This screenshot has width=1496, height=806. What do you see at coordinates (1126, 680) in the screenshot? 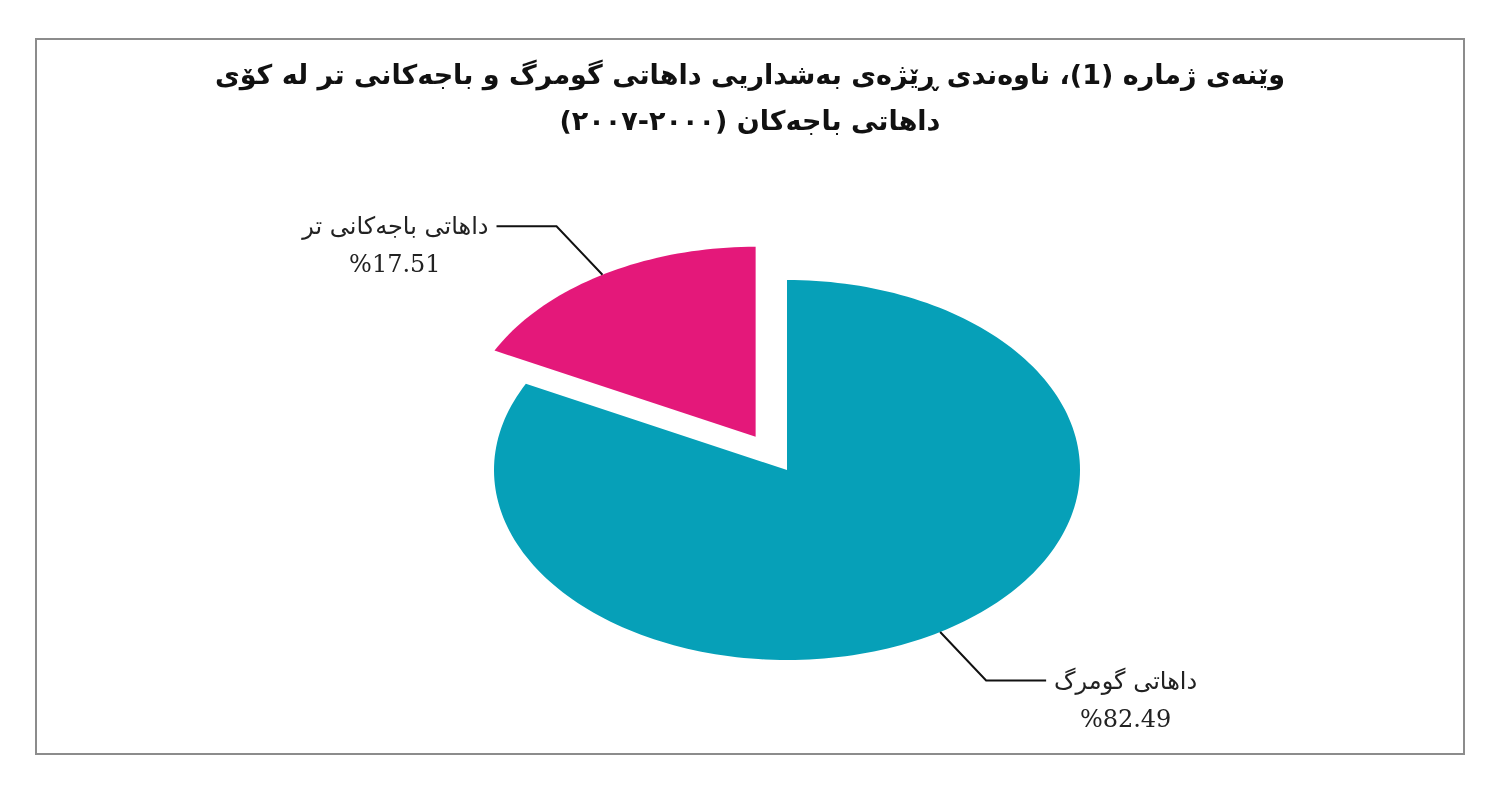
I see `slice-label: داهاتی گومرگ` at bounding box center [1126, 680].